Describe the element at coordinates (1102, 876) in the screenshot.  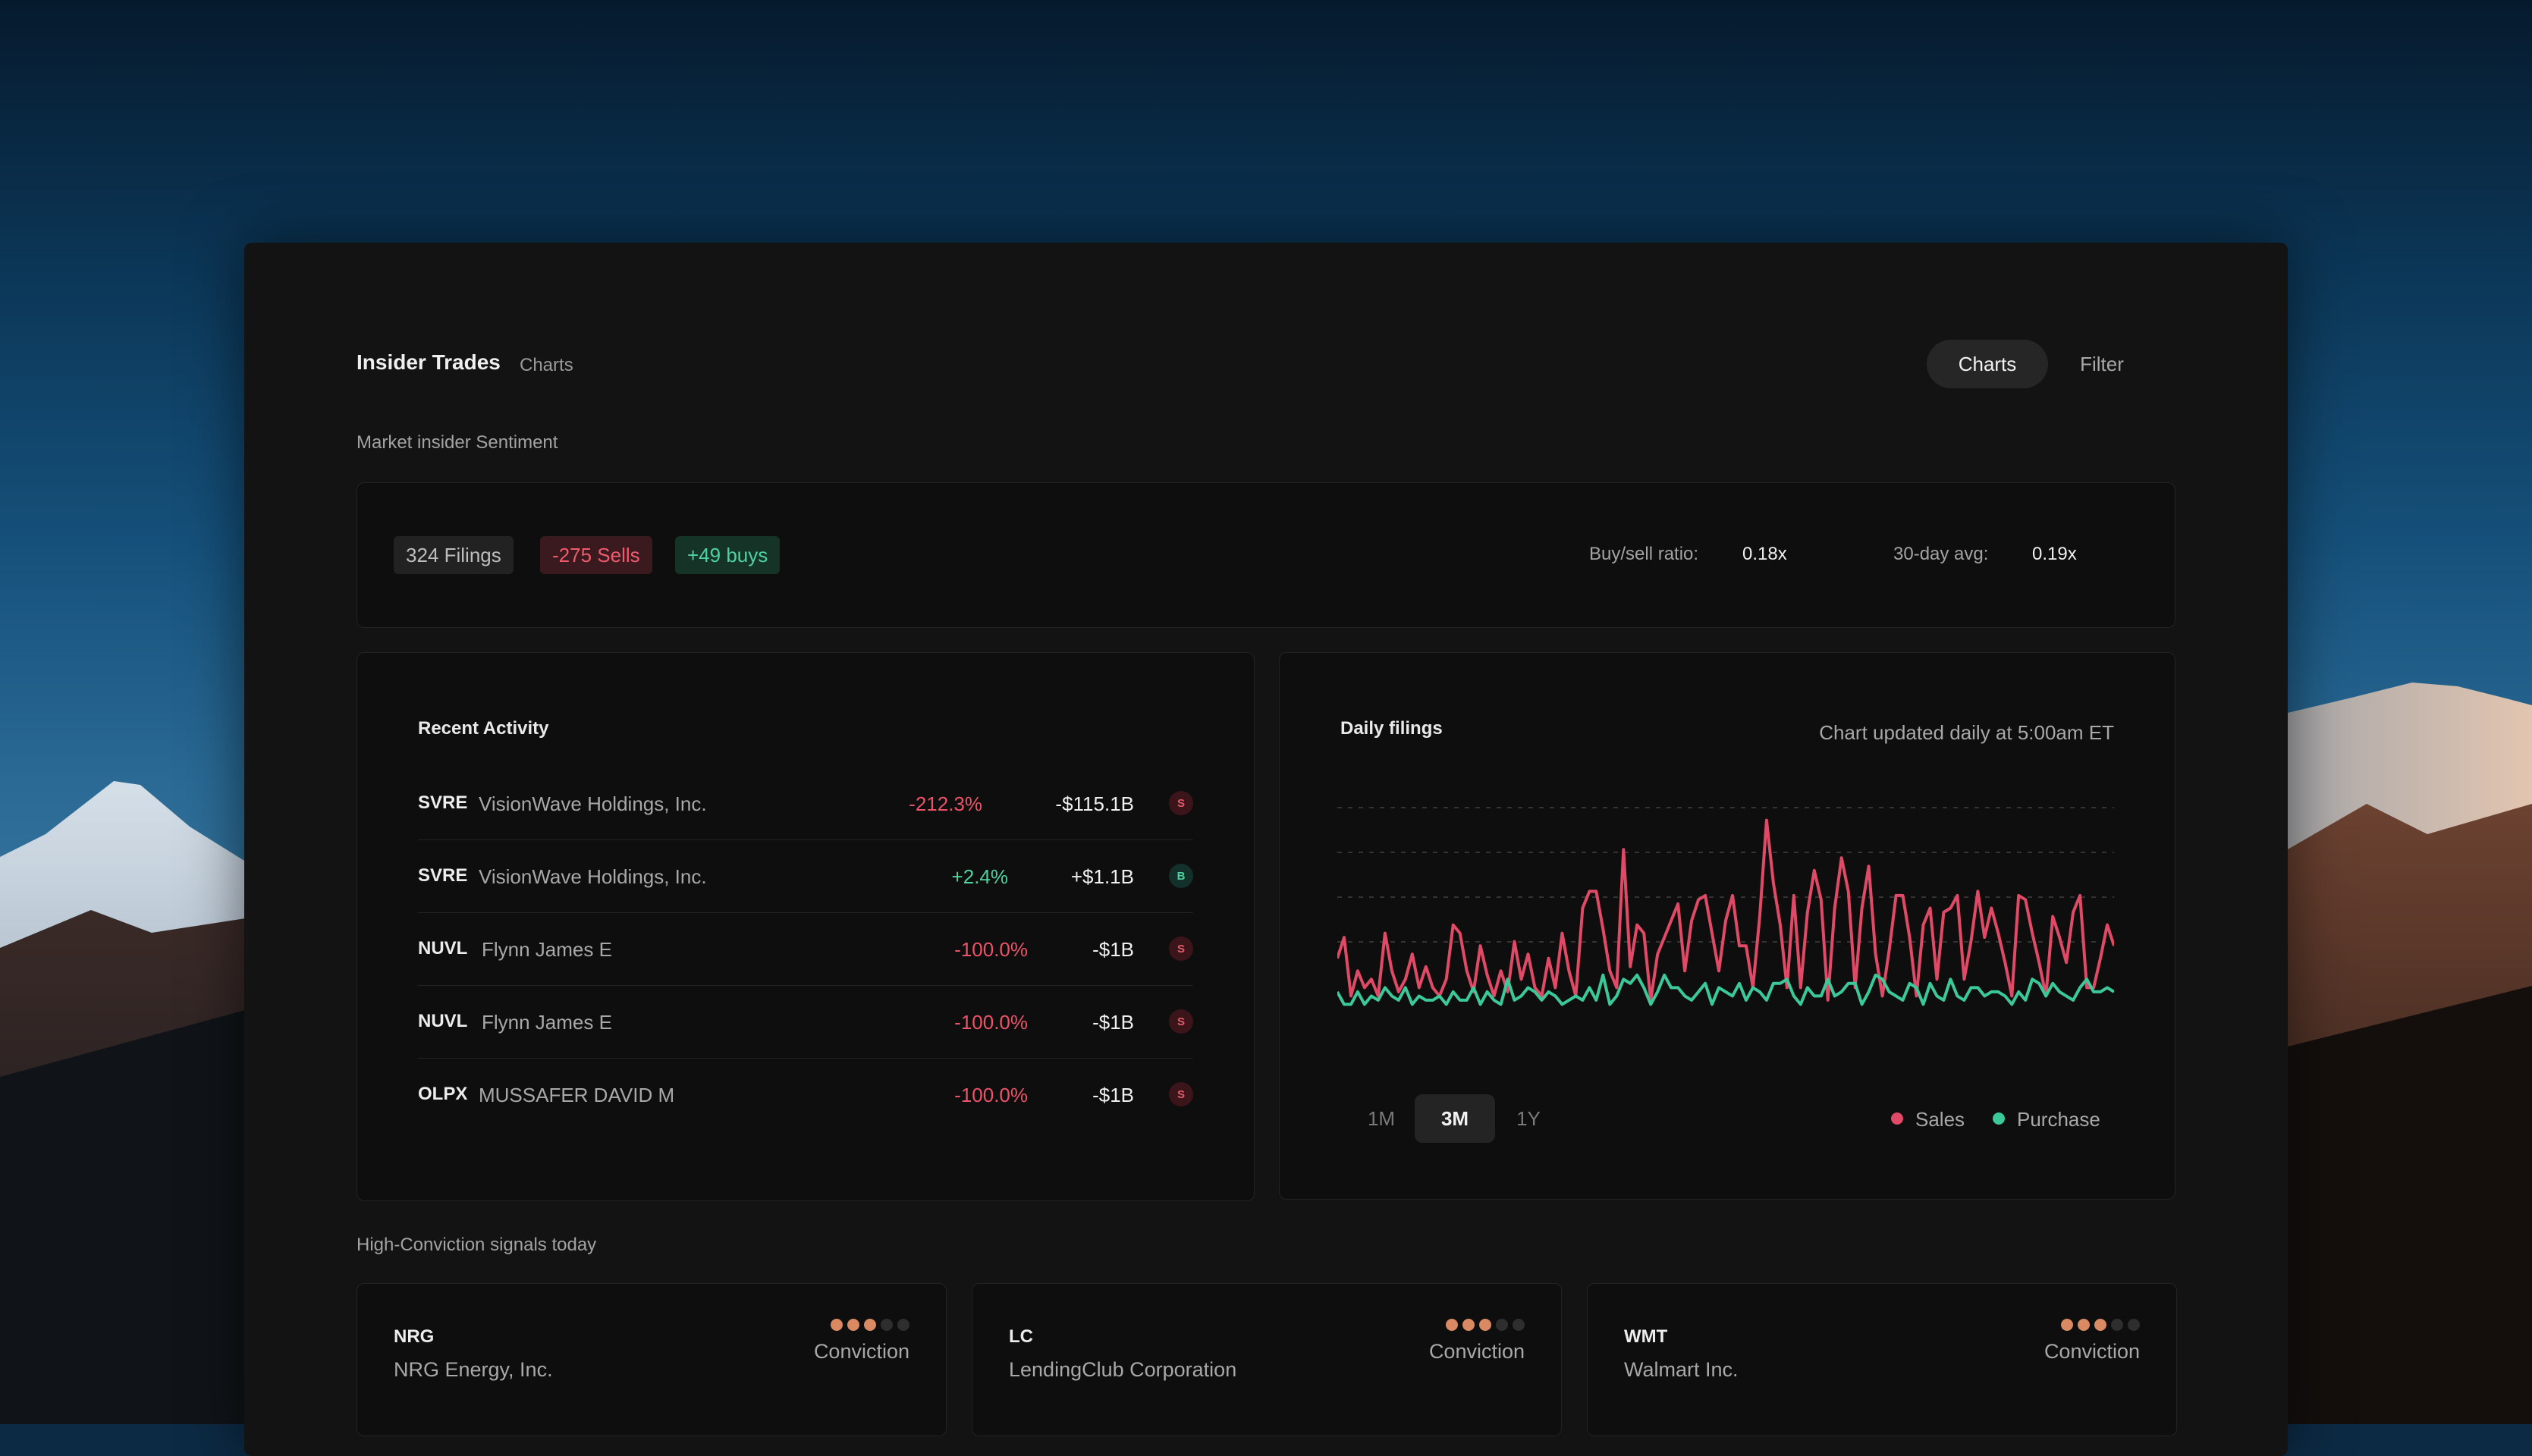
I see `row-amount: +$1.1B` at that location.